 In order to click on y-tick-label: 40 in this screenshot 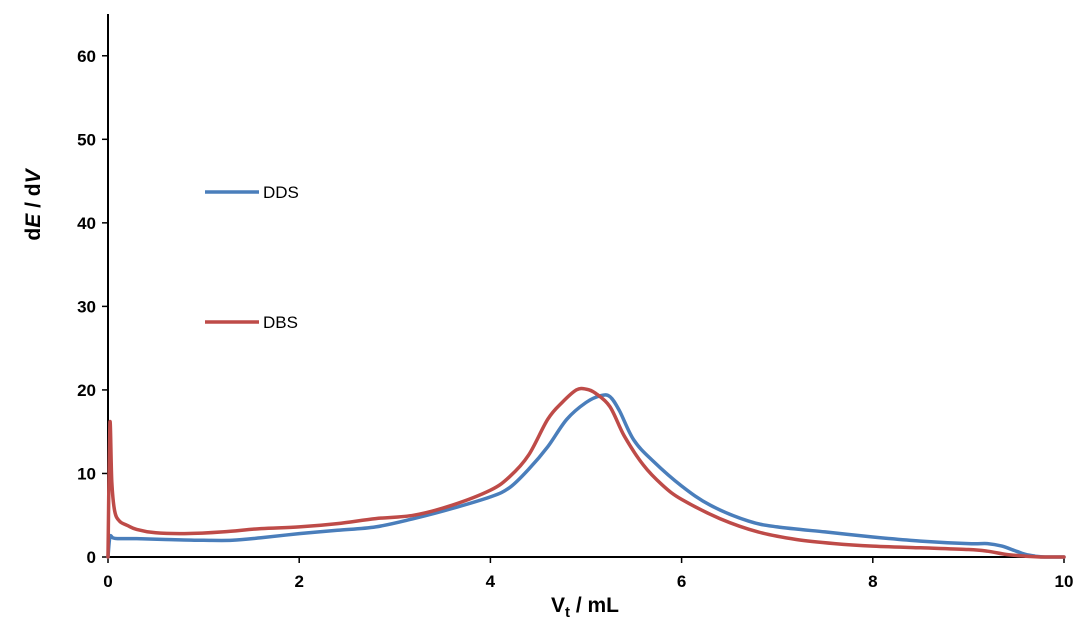, I will do `click(86, 223)`.